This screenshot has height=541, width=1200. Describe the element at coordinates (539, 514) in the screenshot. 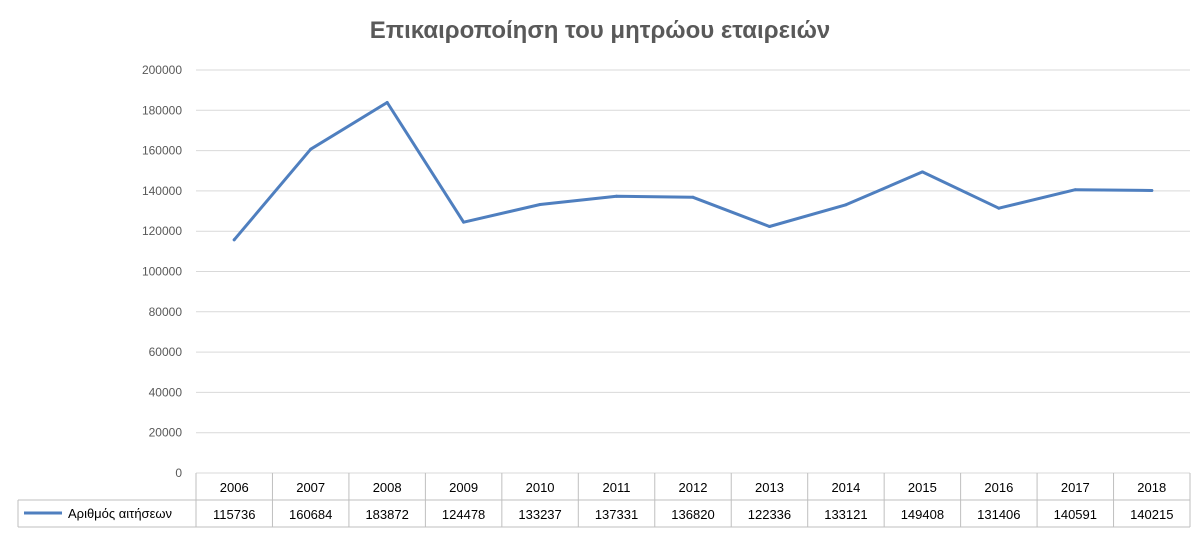

I see `data-label: 133237` at that location.